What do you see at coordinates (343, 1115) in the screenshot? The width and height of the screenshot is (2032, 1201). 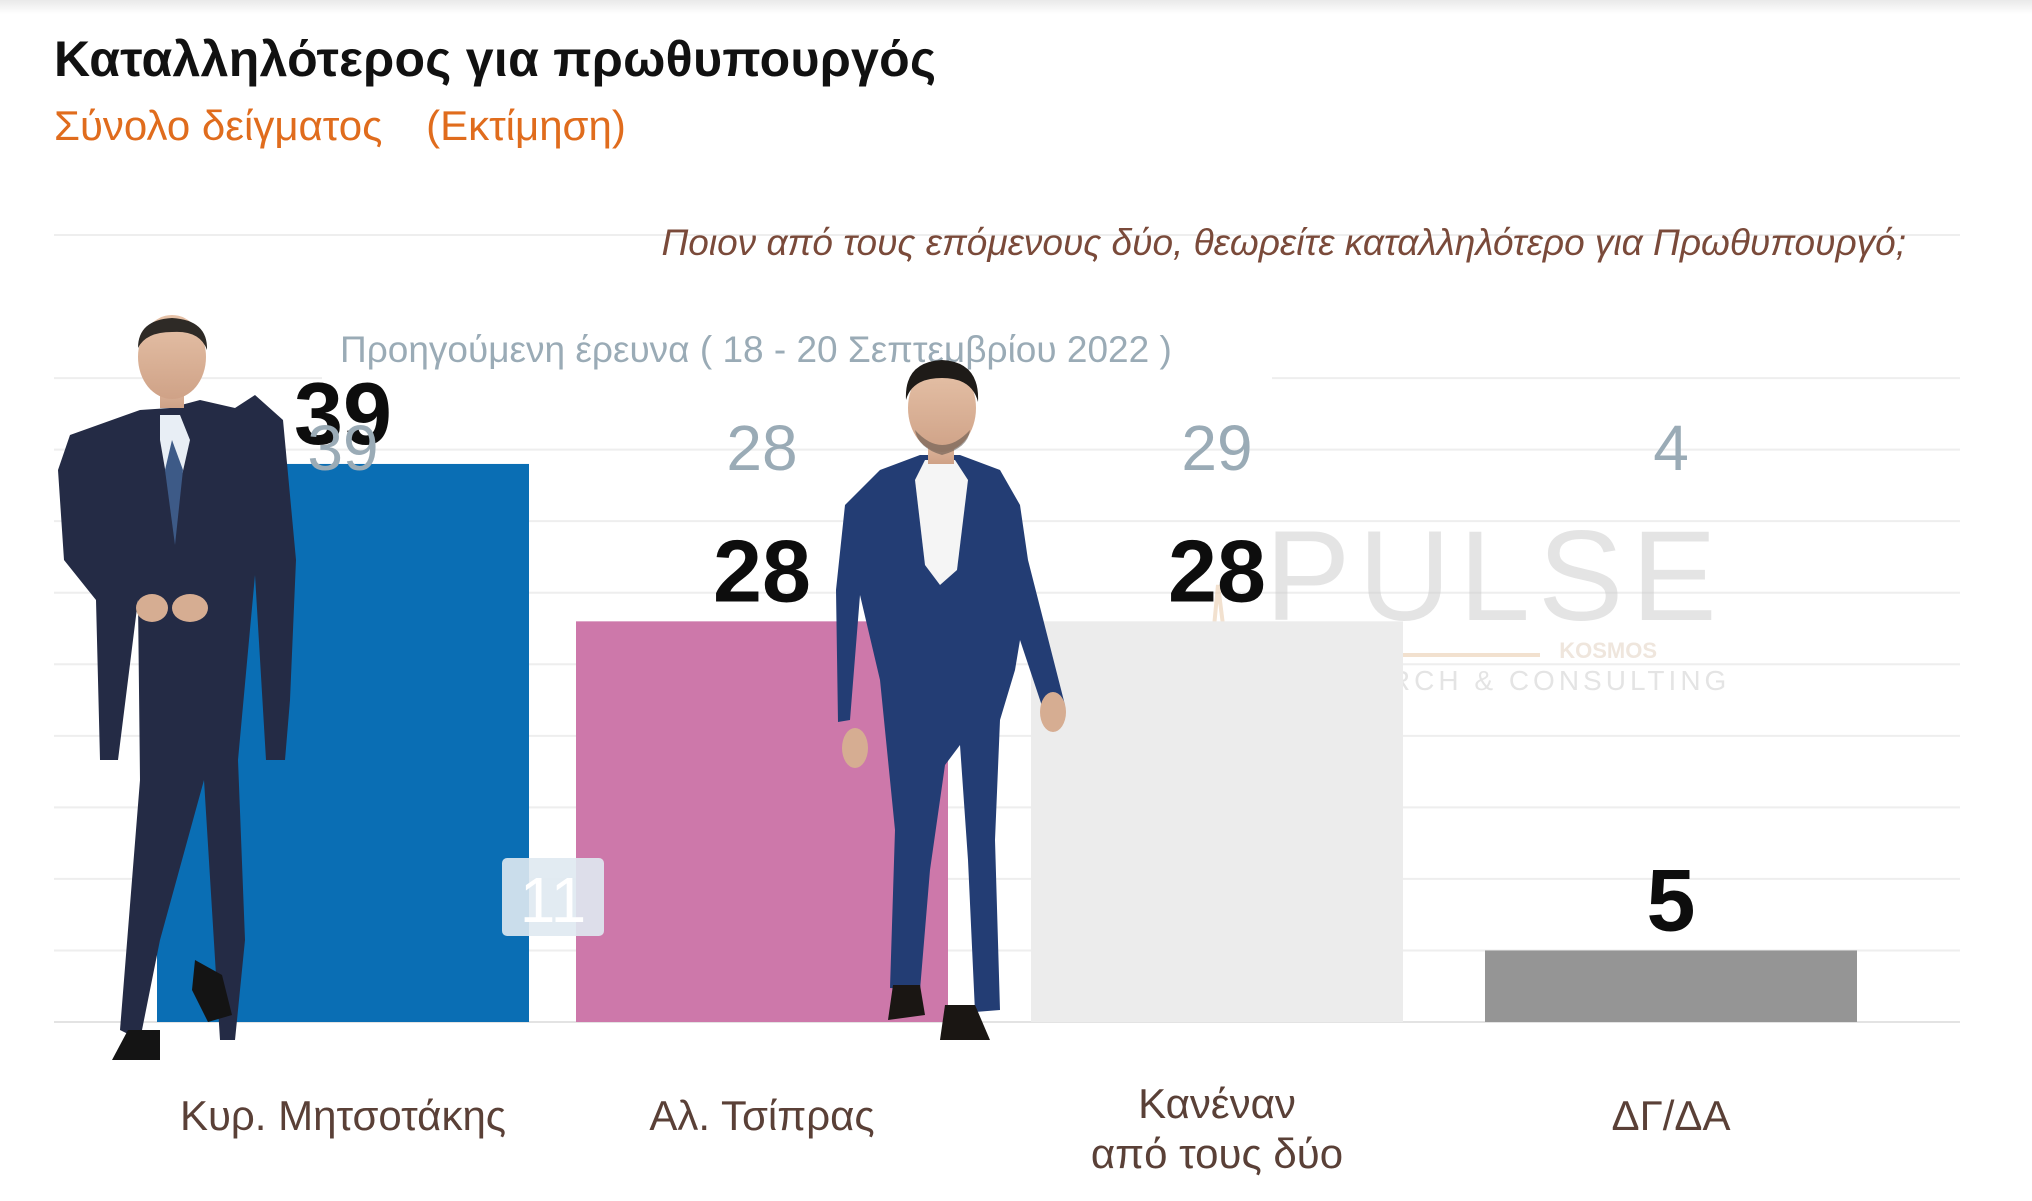 I see `category-label: Κυρ. Μητσοτάκης` at bounding box center [343, 1115].